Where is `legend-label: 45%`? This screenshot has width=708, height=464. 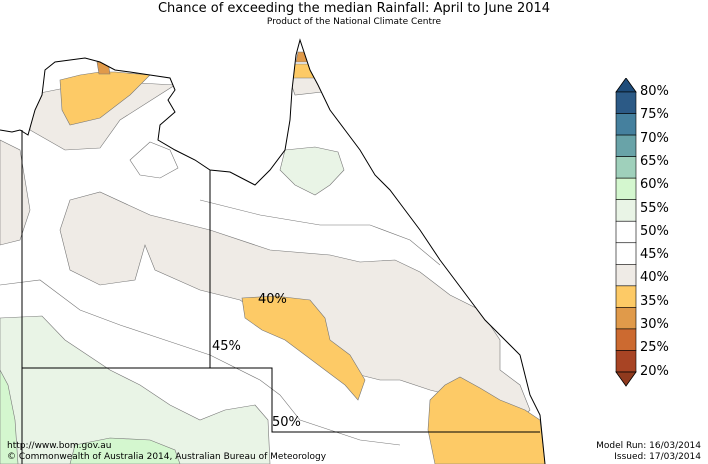
legend-label: 45% is located at coordinates (654, 255).